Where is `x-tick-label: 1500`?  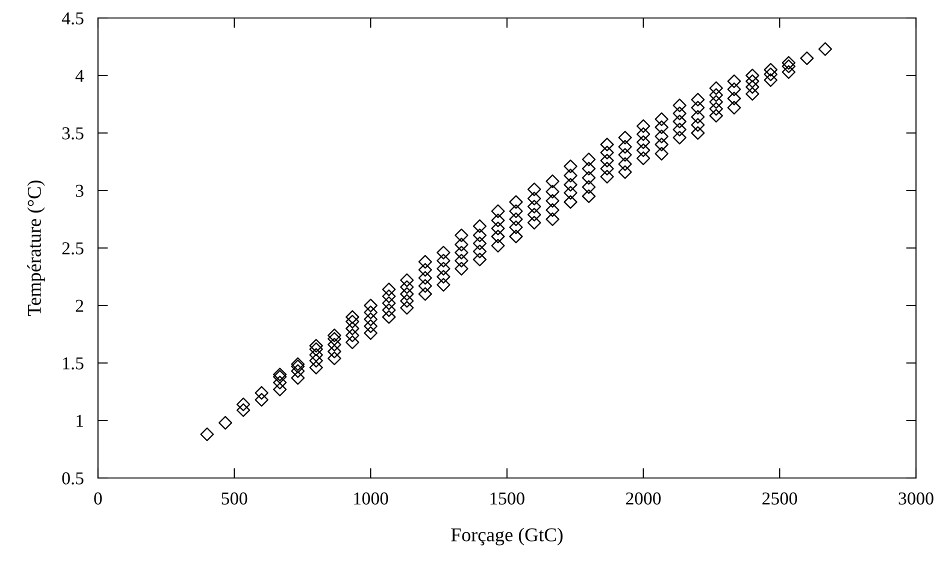 x-tick-label: 1500 is located at coordinates (507, 498).